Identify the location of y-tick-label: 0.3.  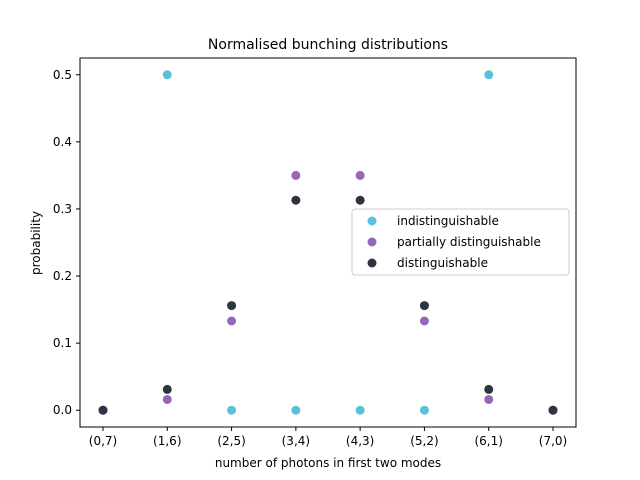
(62, 209).